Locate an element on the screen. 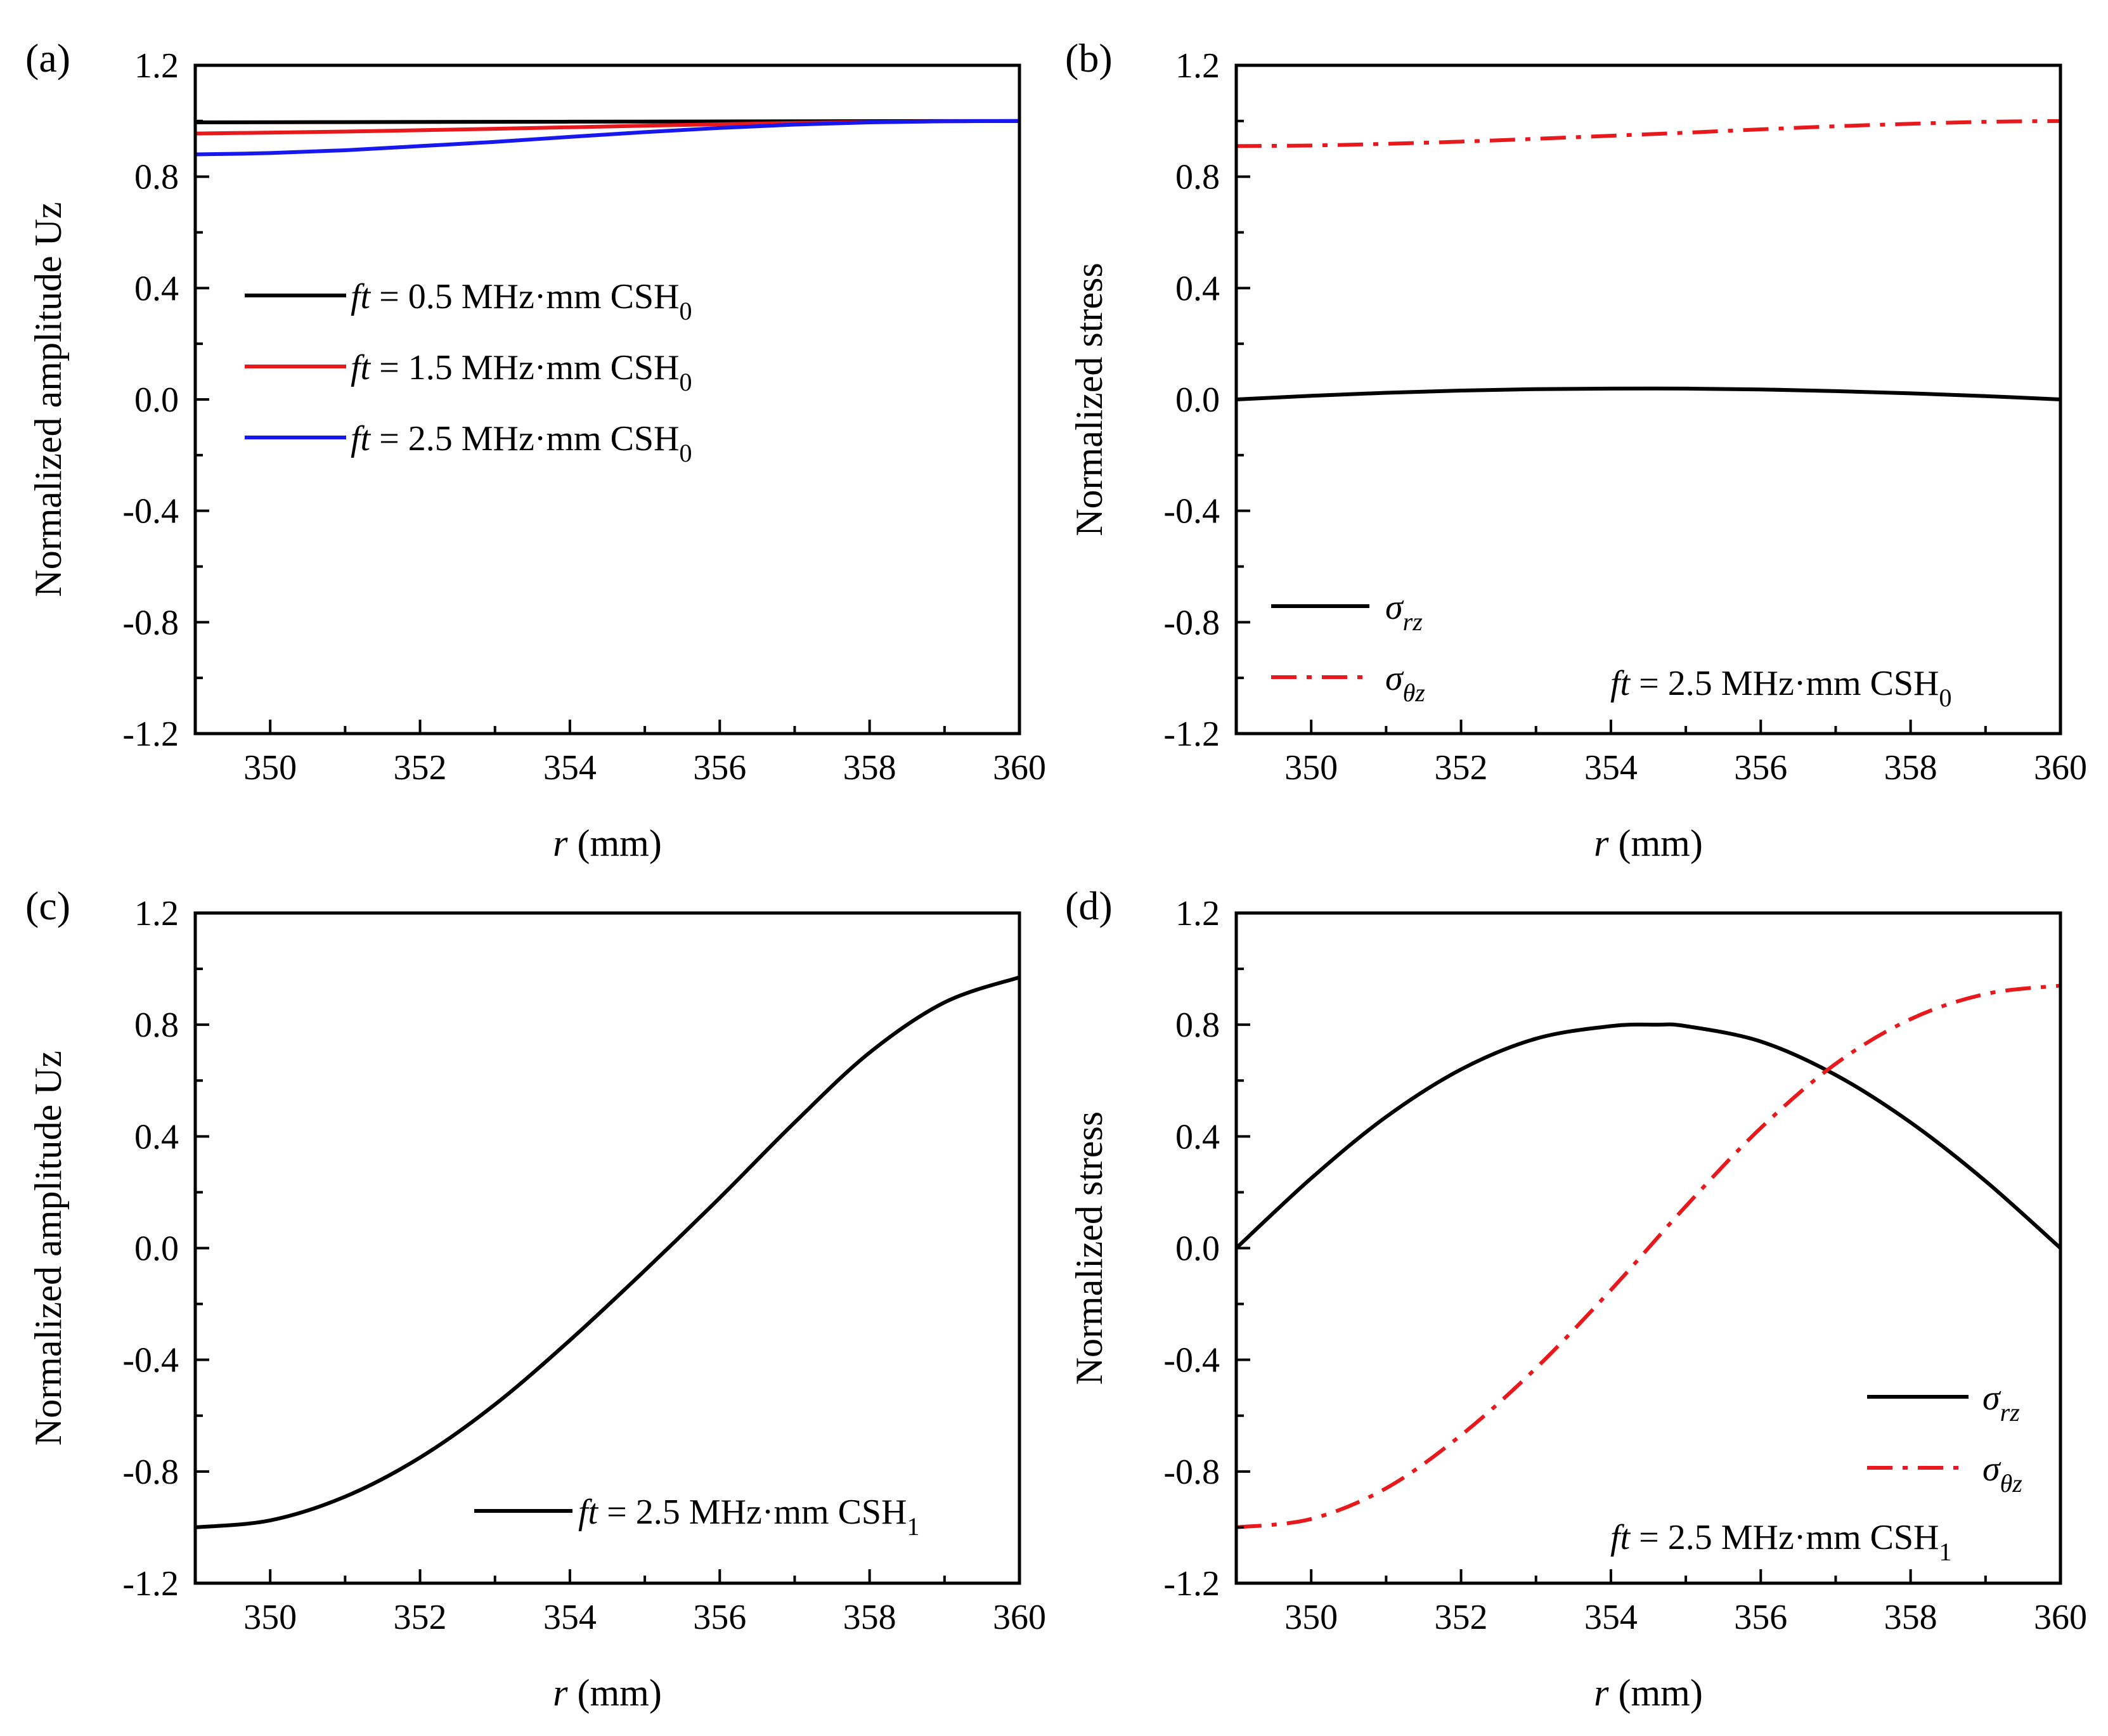 The image size is (2108, 1736). legend-entry: ft = 0.5 MHz·mm CSH0 is located at coordinates (521, 301).